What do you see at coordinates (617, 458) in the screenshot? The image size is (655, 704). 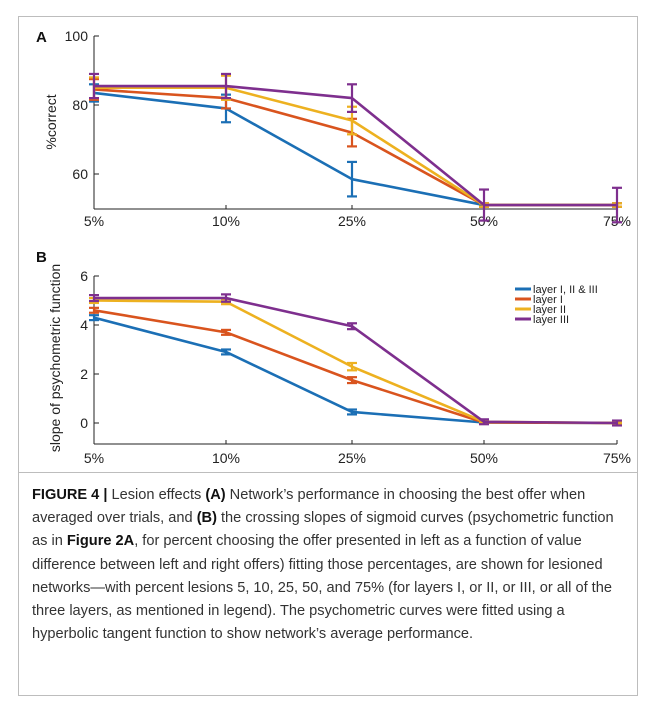 I see `x-tick-label: 75%` at bounding box center [617, 458].